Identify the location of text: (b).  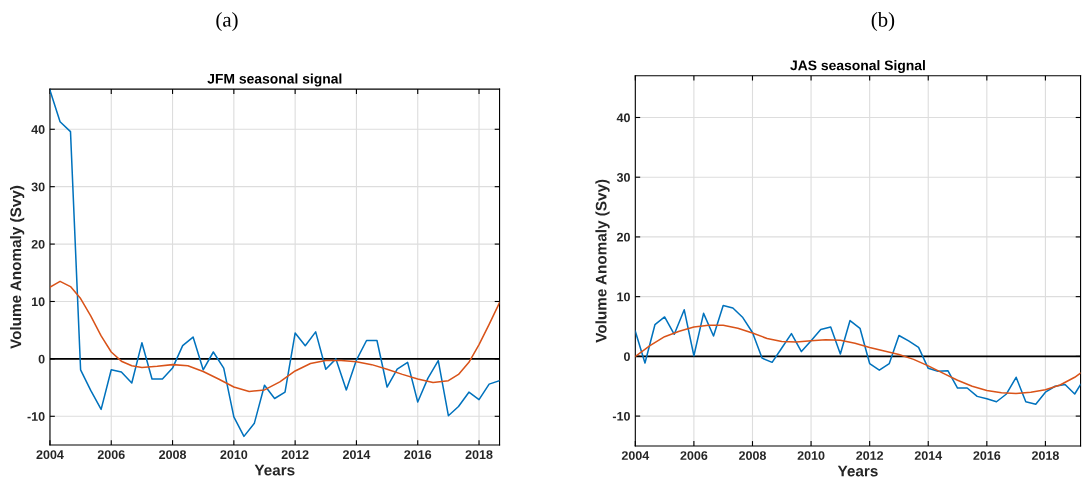
(883, 21).